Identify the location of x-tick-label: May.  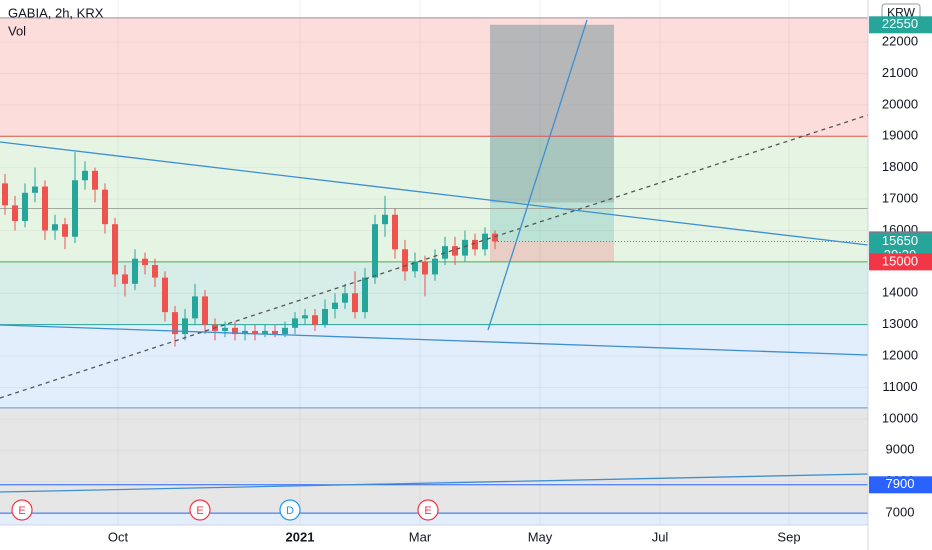
(540, 536).